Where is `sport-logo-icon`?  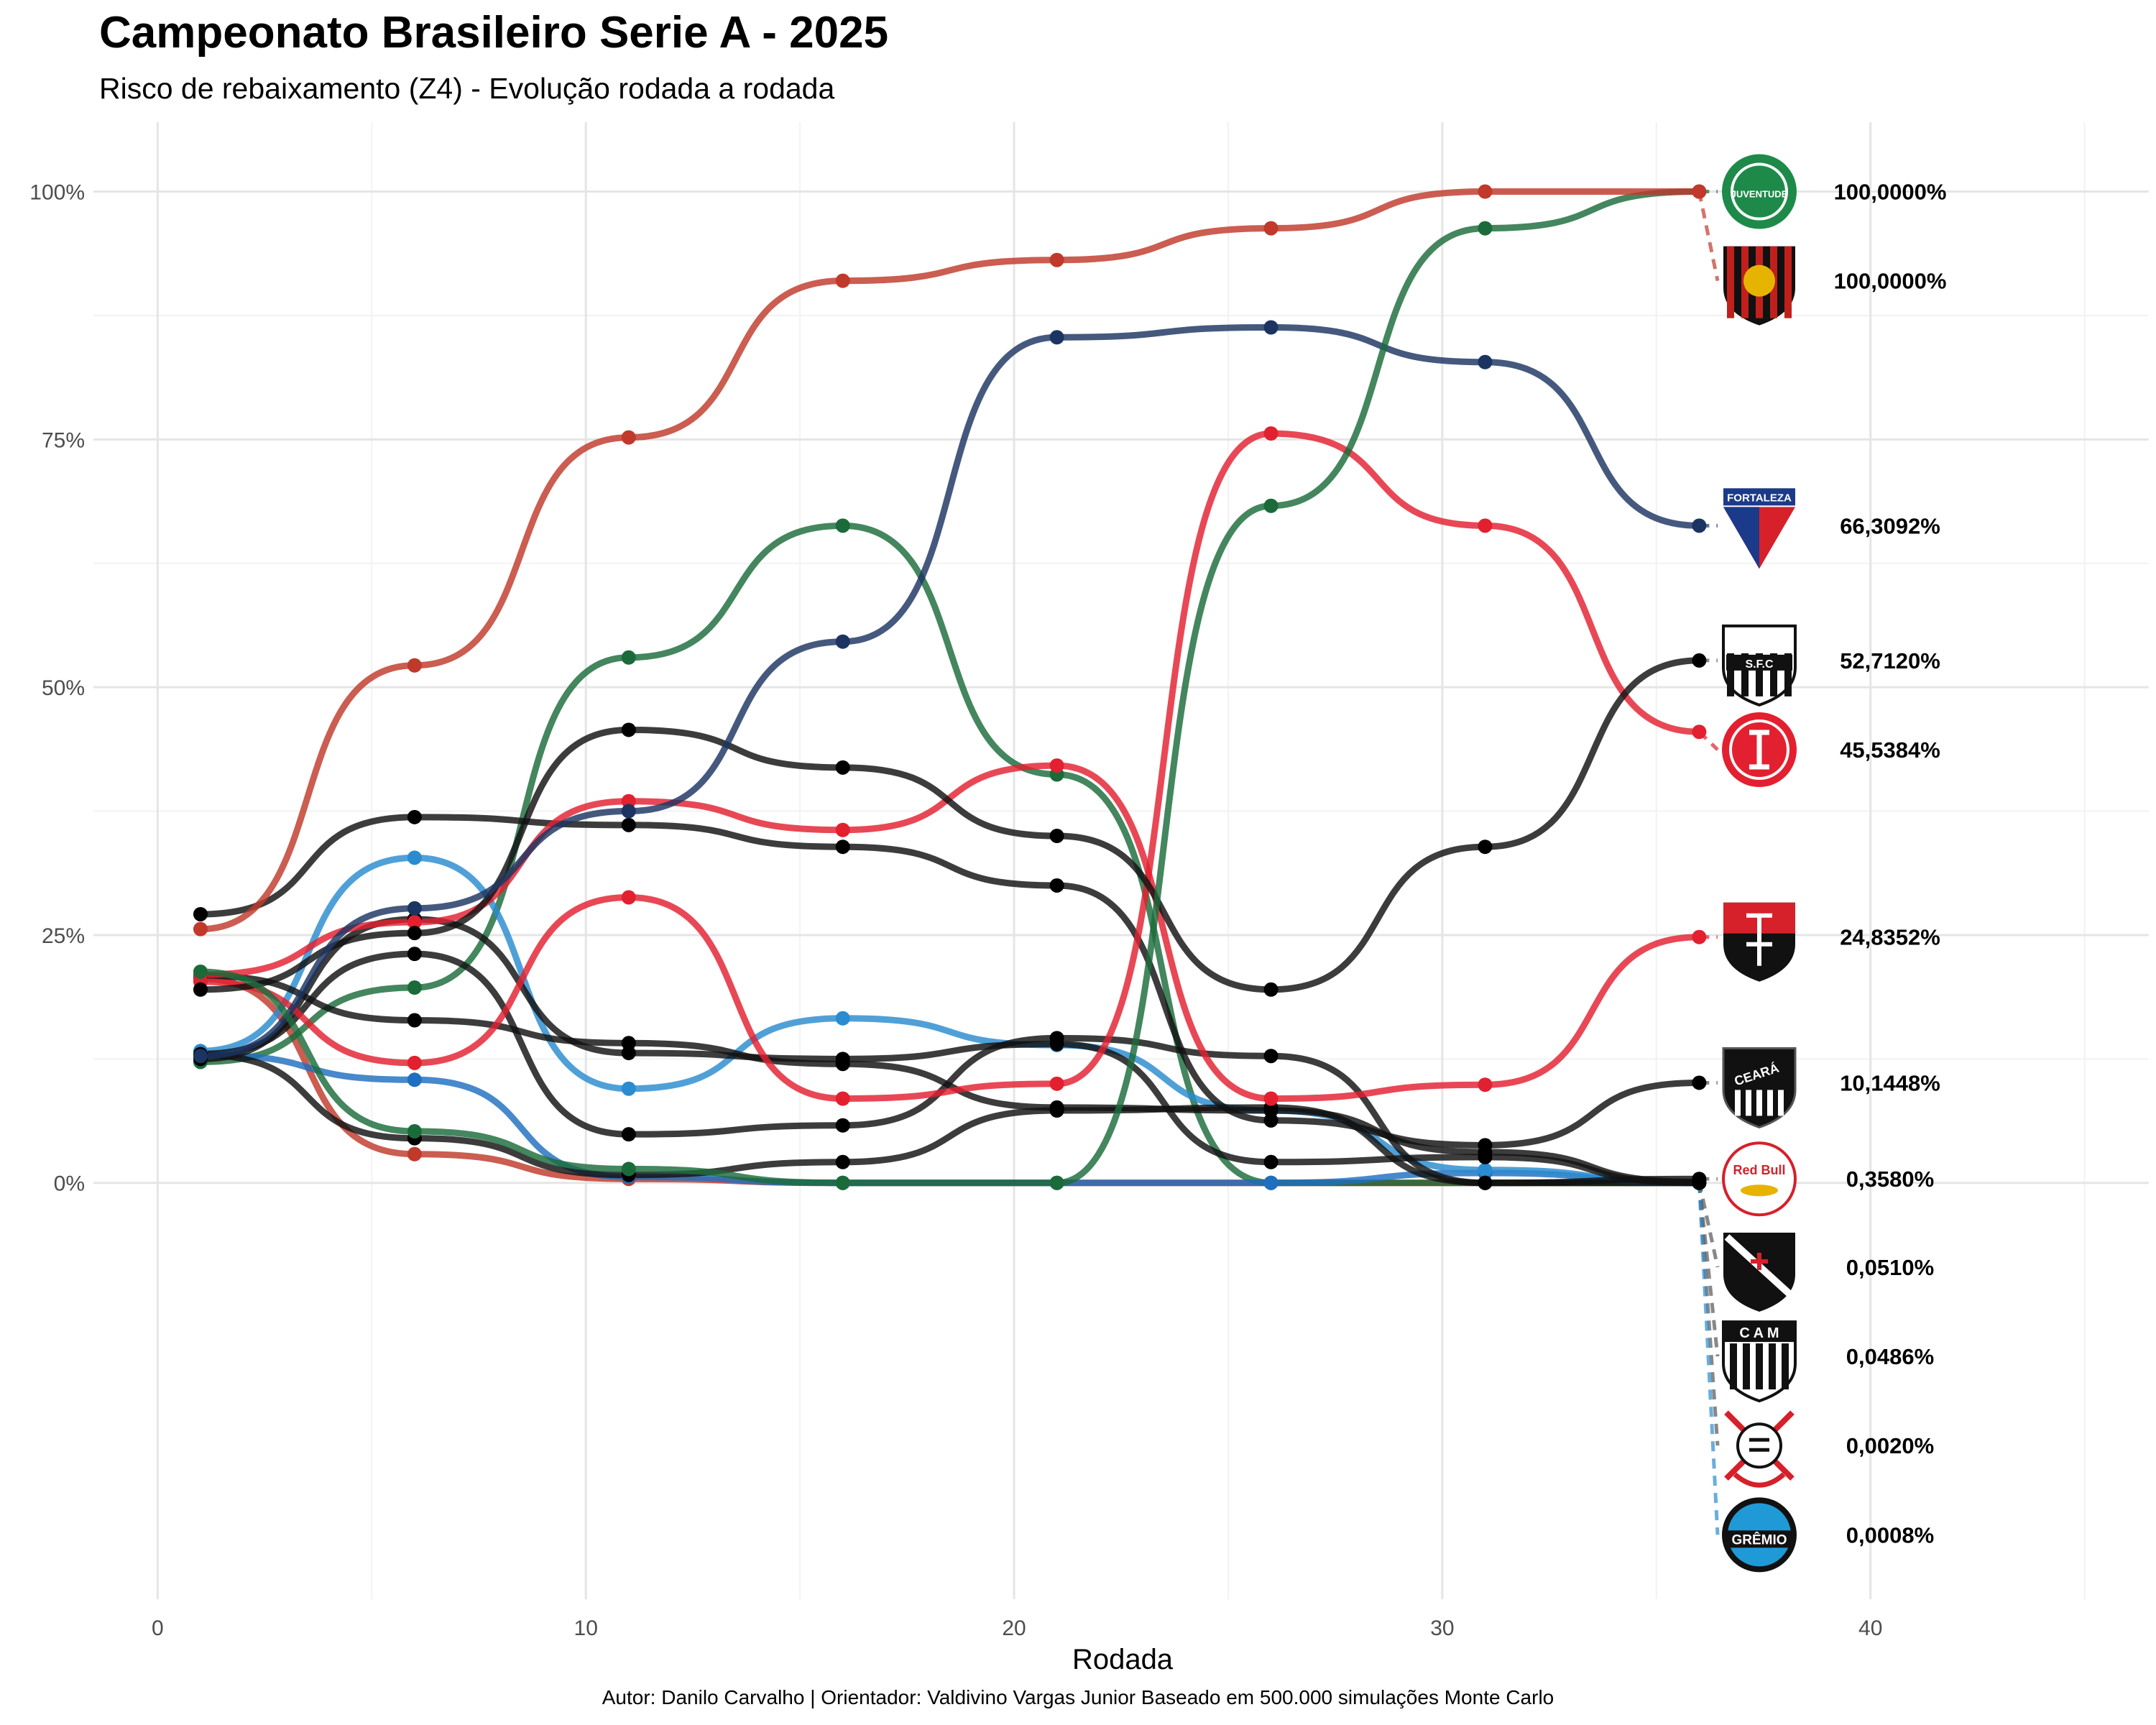
sport-logo-icon is located at coordinates (1759, 286).